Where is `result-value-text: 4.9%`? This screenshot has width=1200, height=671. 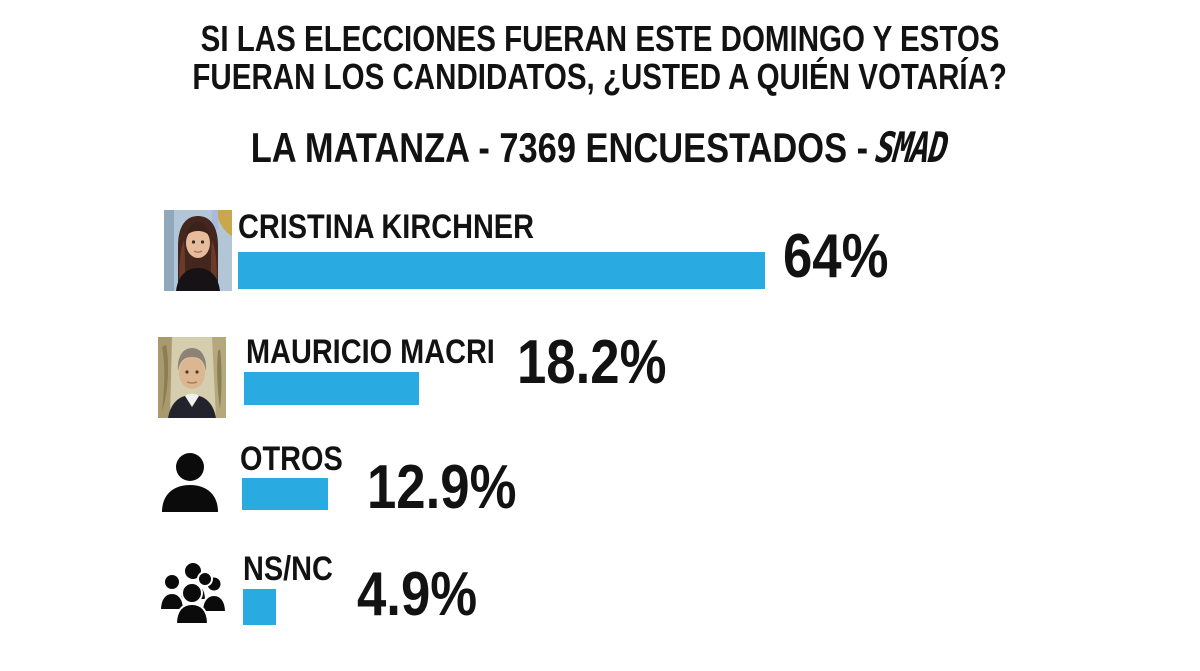
result-value-text: 4.9% is located at coordinates (417, 594).